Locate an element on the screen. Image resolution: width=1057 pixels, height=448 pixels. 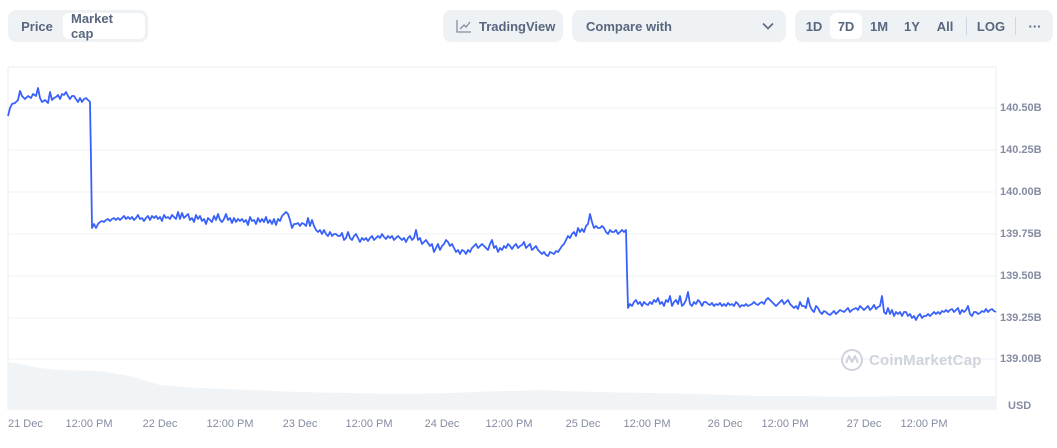
range-1y: 1Y is located at coordinates (912, 26).